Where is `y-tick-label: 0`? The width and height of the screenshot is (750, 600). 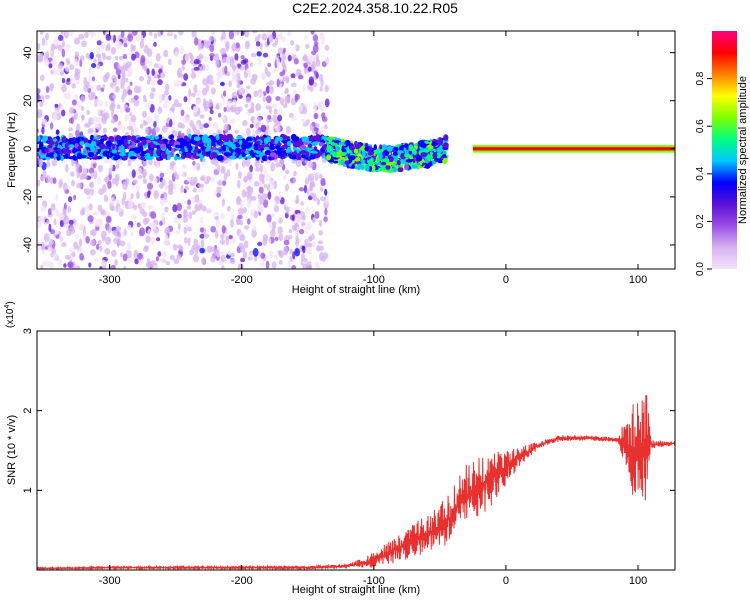
y-tick-label: 0 is located at coordinates (28, 149).